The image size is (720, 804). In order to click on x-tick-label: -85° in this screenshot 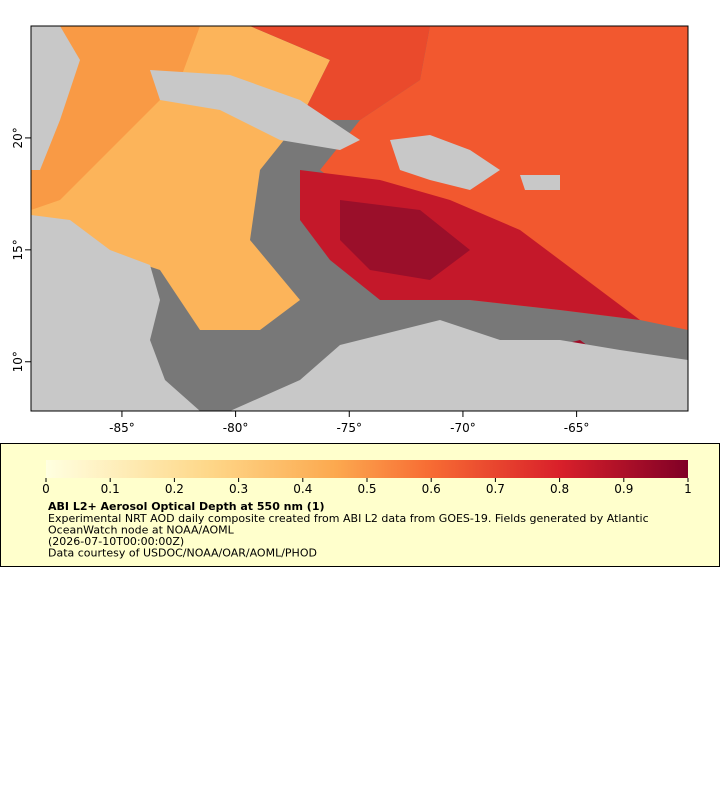, I will do `click(122, 428)`.